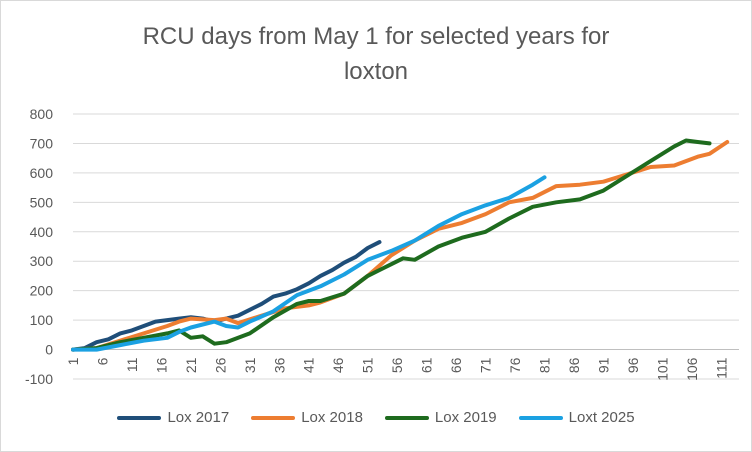  I want to click on x-tick-label: 1, so click(73, 361).